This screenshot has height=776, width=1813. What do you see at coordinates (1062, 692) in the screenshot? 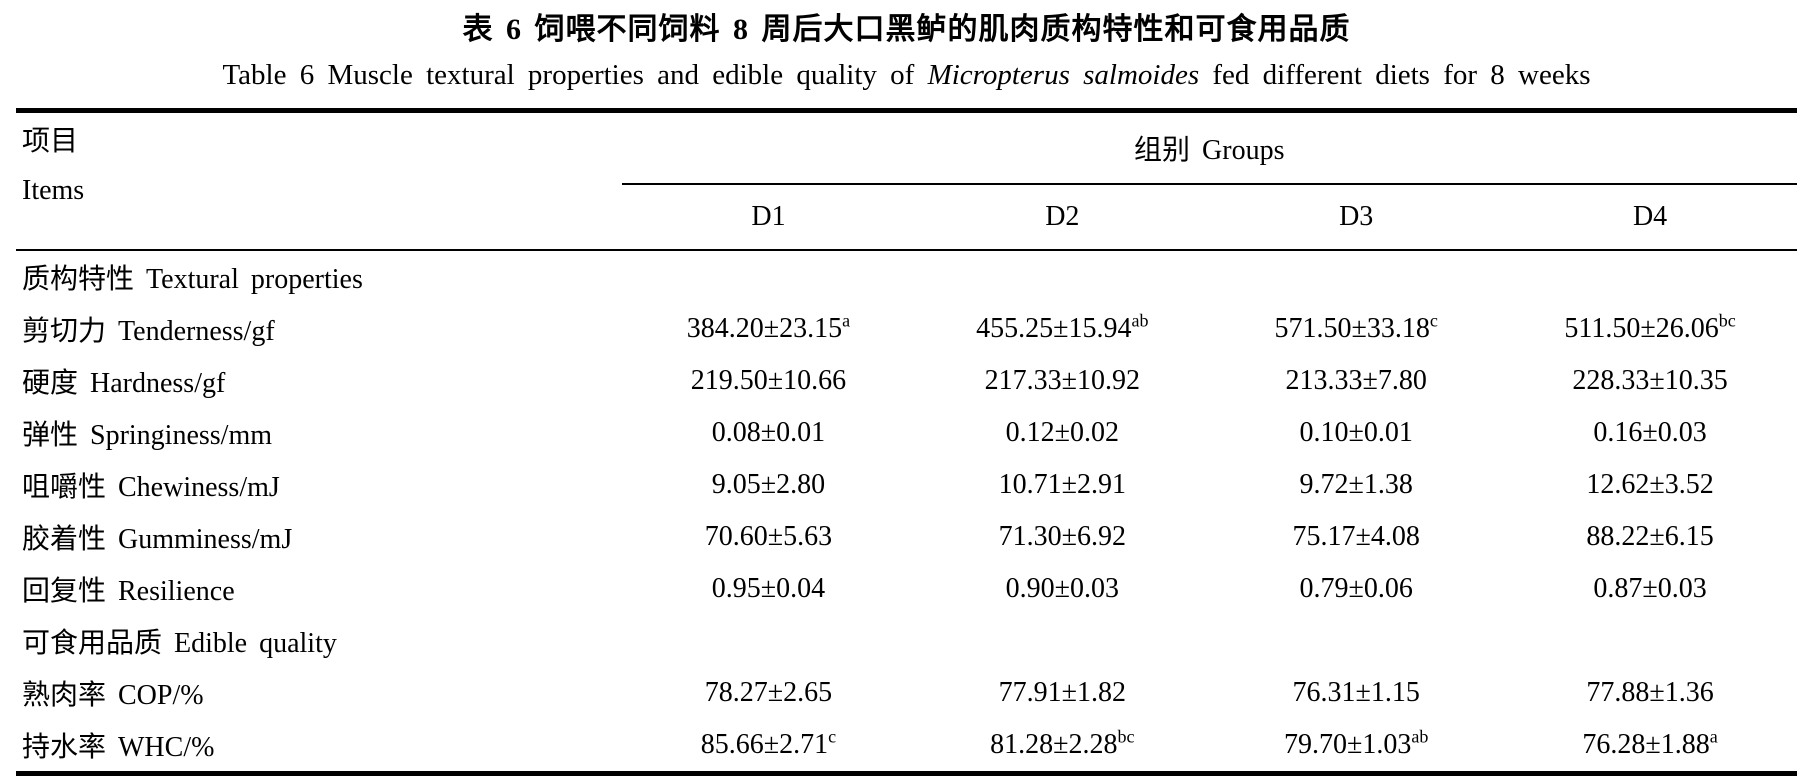
I see `cell-value: 77.91±1.82` at bounding box center [1062, 692].